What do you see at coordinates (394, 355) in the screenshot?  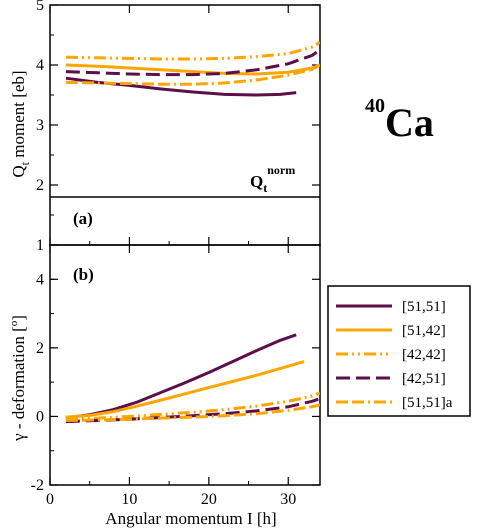 I see `legend: [51,51] [51,42] [42,42] [42,51] [51,51]a` at bounding box center [394, 355].